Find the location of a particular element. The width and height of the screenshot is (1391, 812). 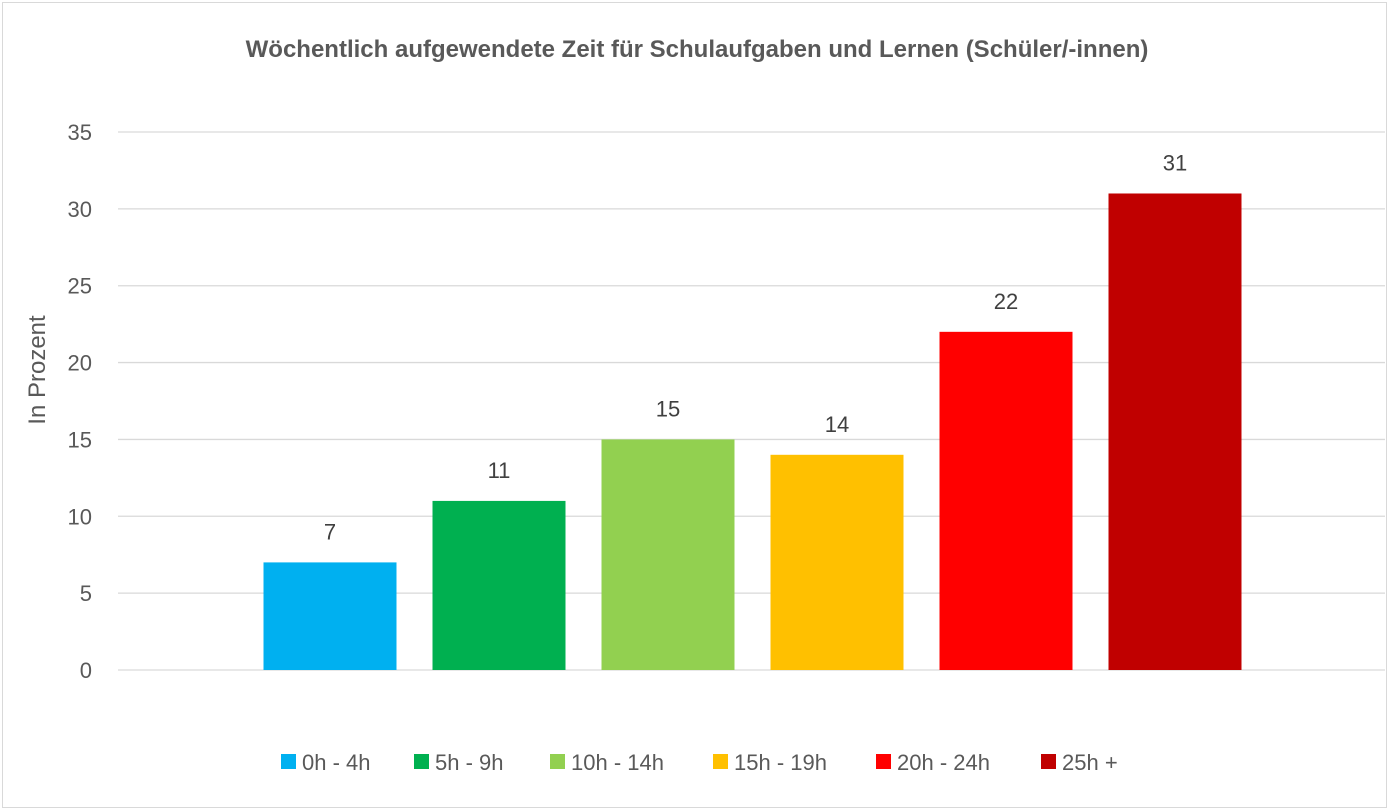

y-tick-label: 20 is located at coordinates (80, 363).